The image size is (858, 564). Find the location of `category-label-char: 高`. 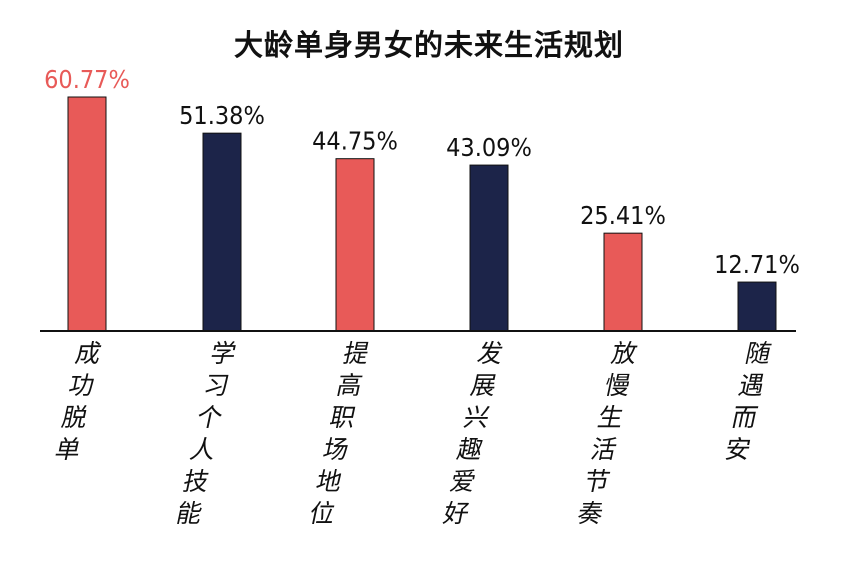

category-label-char: 高 is located at coordinates (349, 385).